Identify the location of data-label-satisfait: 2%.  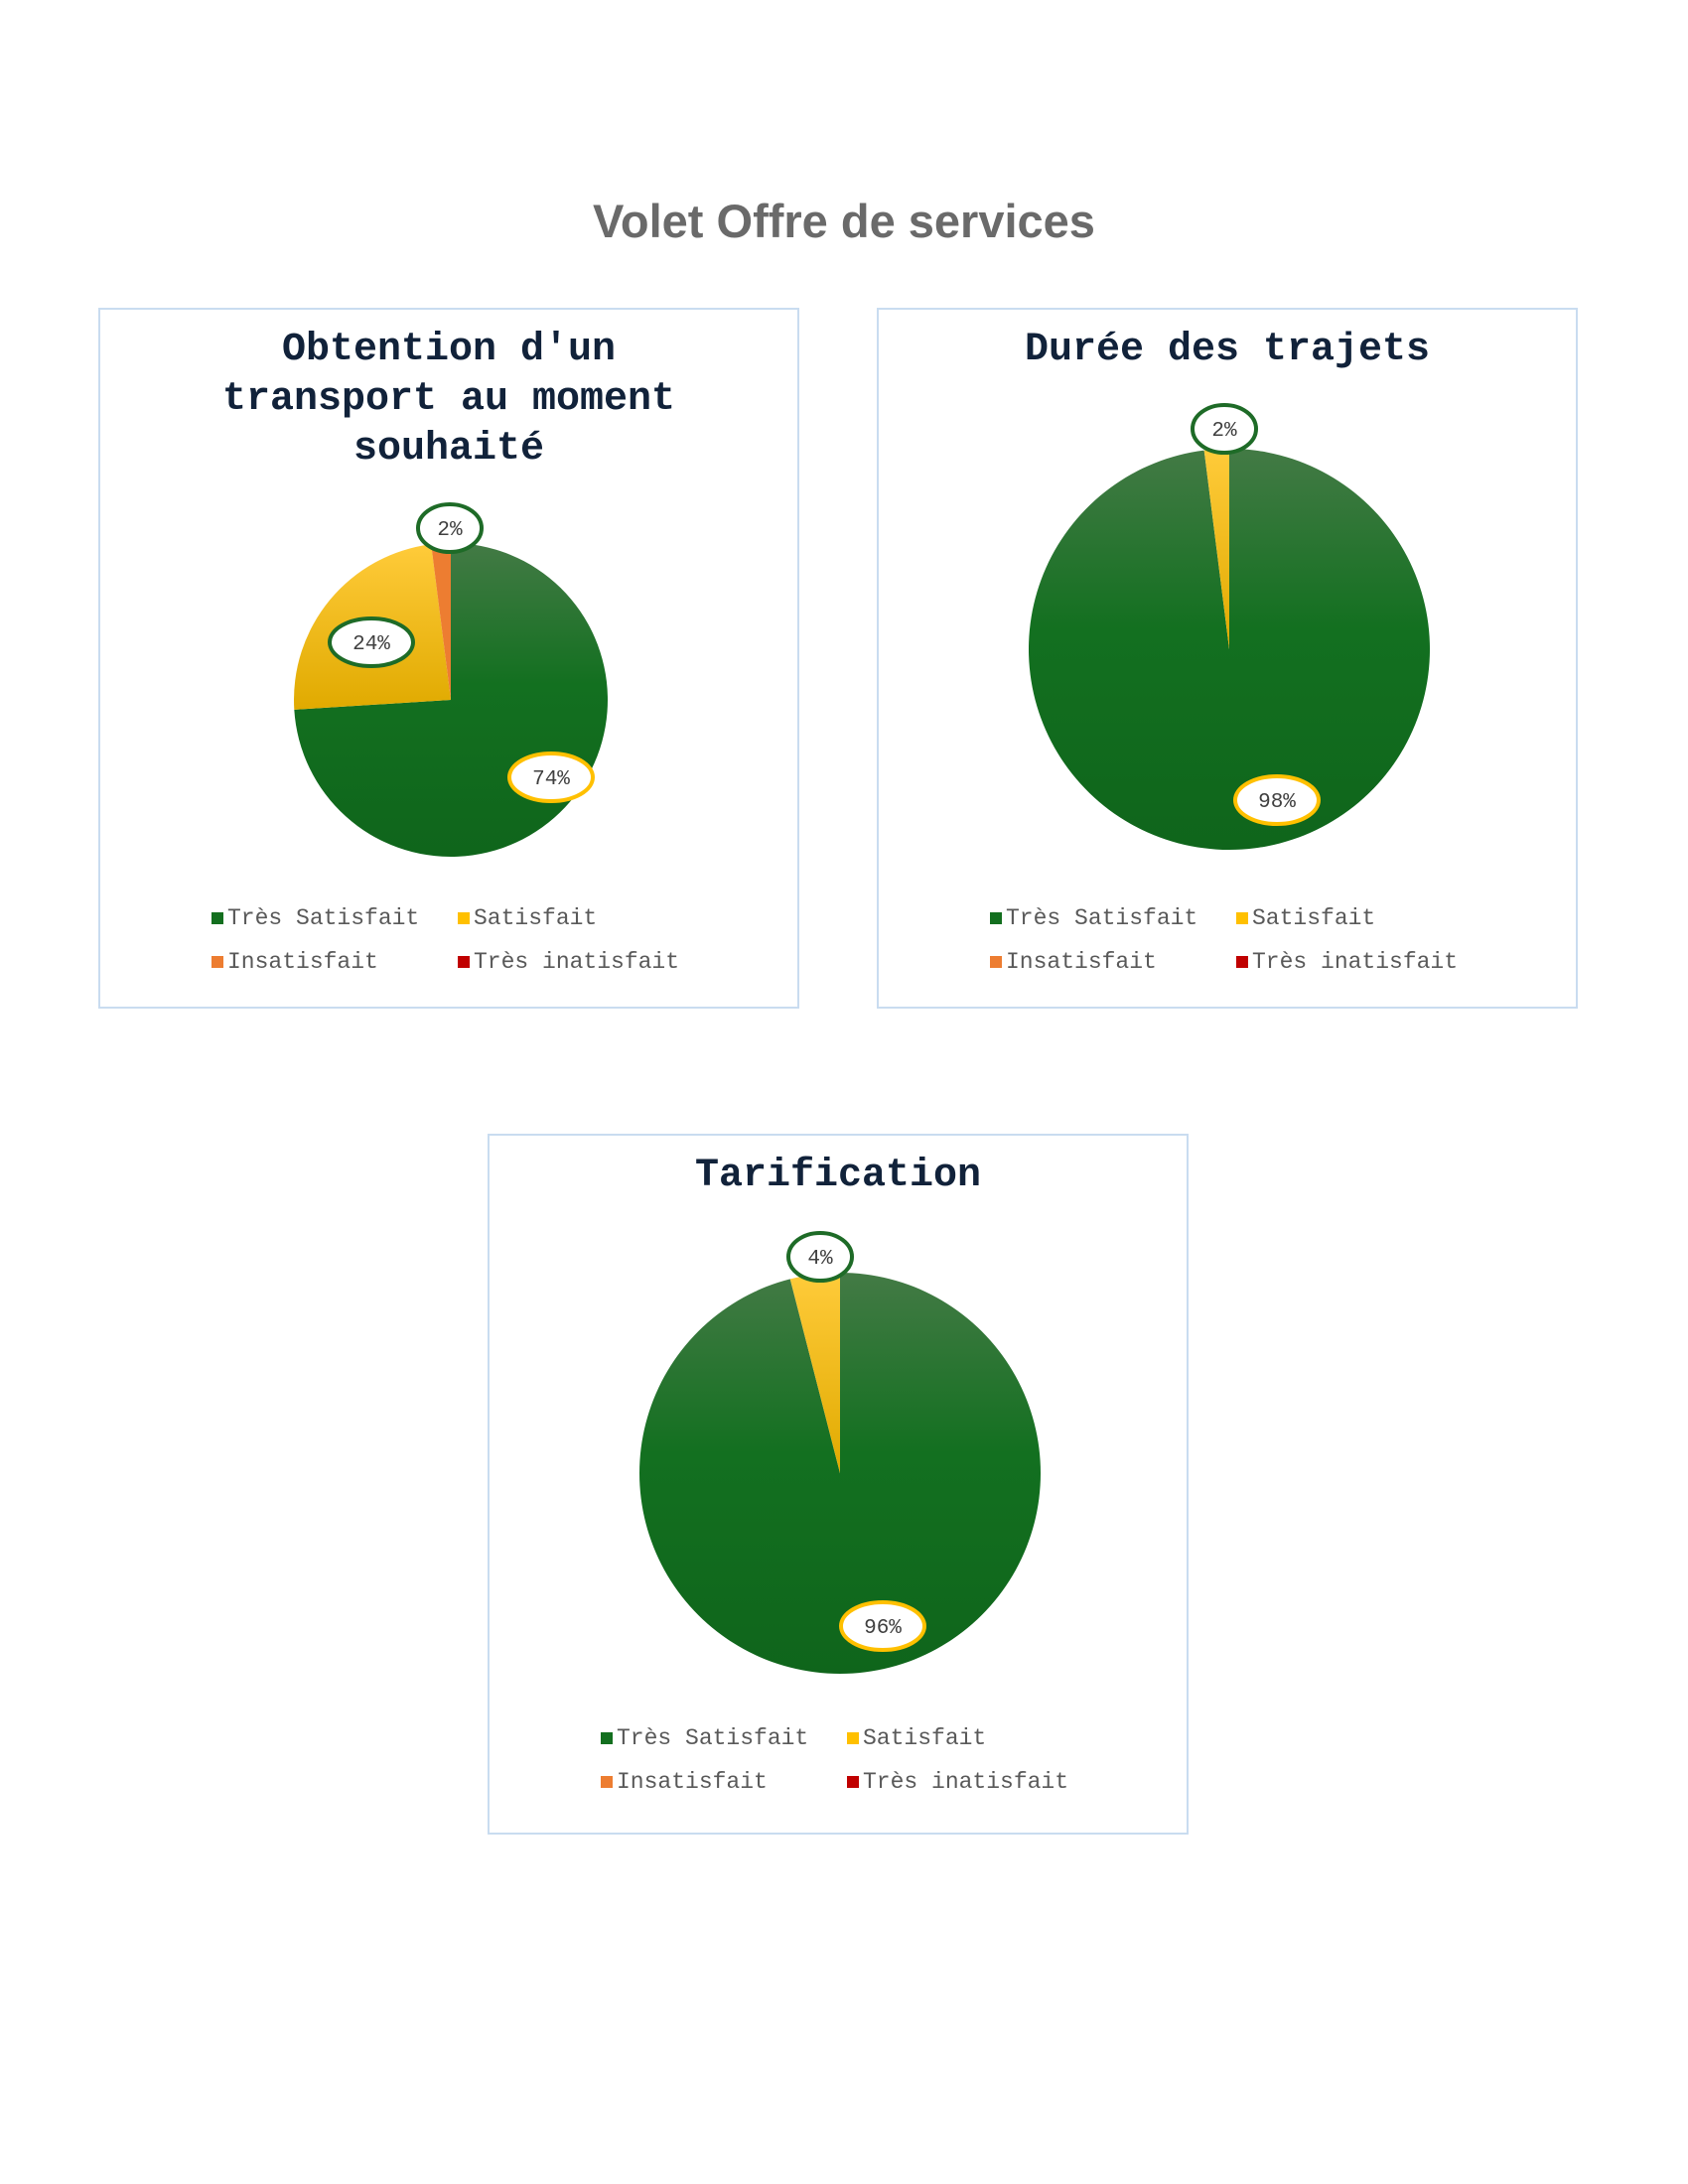
(1224, 429).